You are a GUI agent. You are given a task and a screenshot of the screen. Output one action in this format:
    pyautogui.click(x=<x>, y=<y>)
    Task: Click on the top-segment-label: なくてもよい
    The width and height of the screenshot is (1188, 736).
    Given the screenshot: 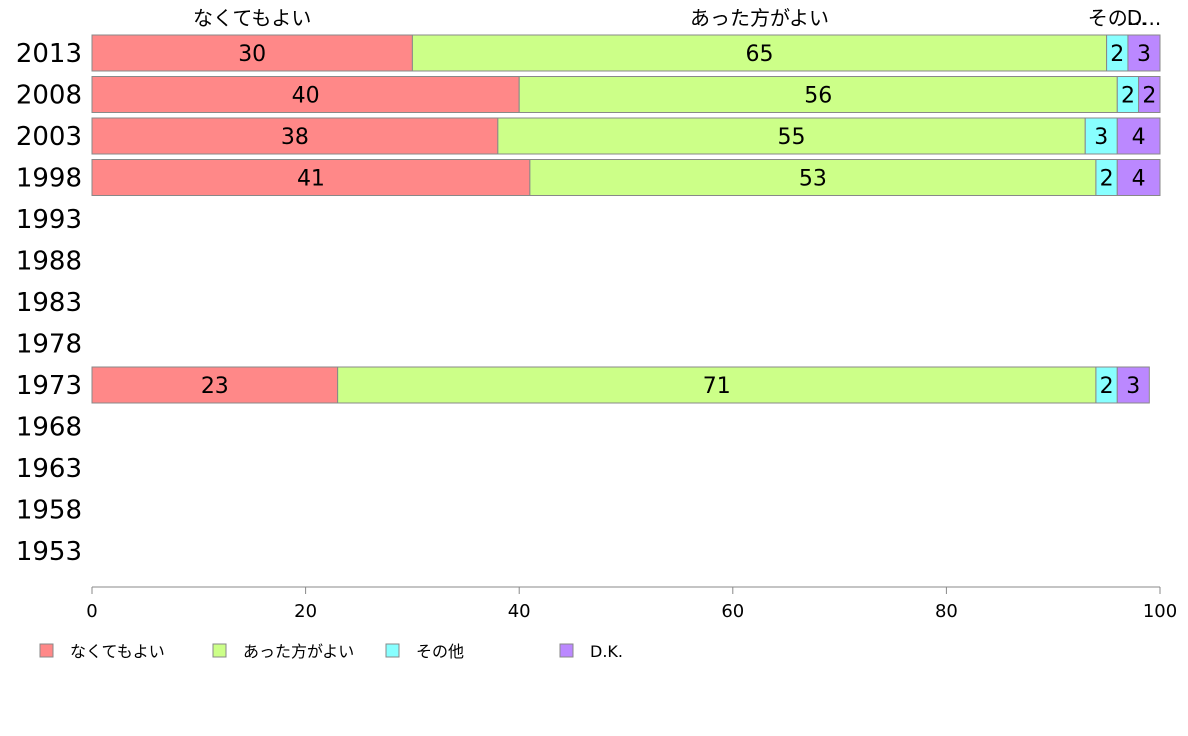 What is the action you would take?
    pyautogui.click(x=252, y=18)
    